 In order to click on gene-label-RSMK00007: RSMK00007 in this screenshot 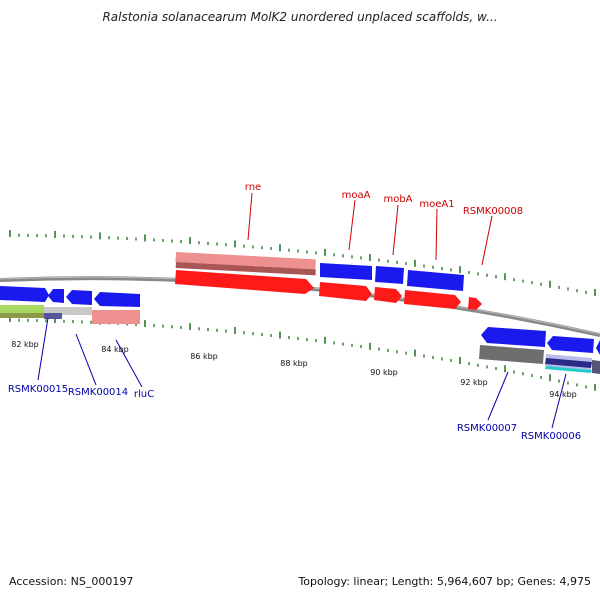, I will do `click(487, 428)`.